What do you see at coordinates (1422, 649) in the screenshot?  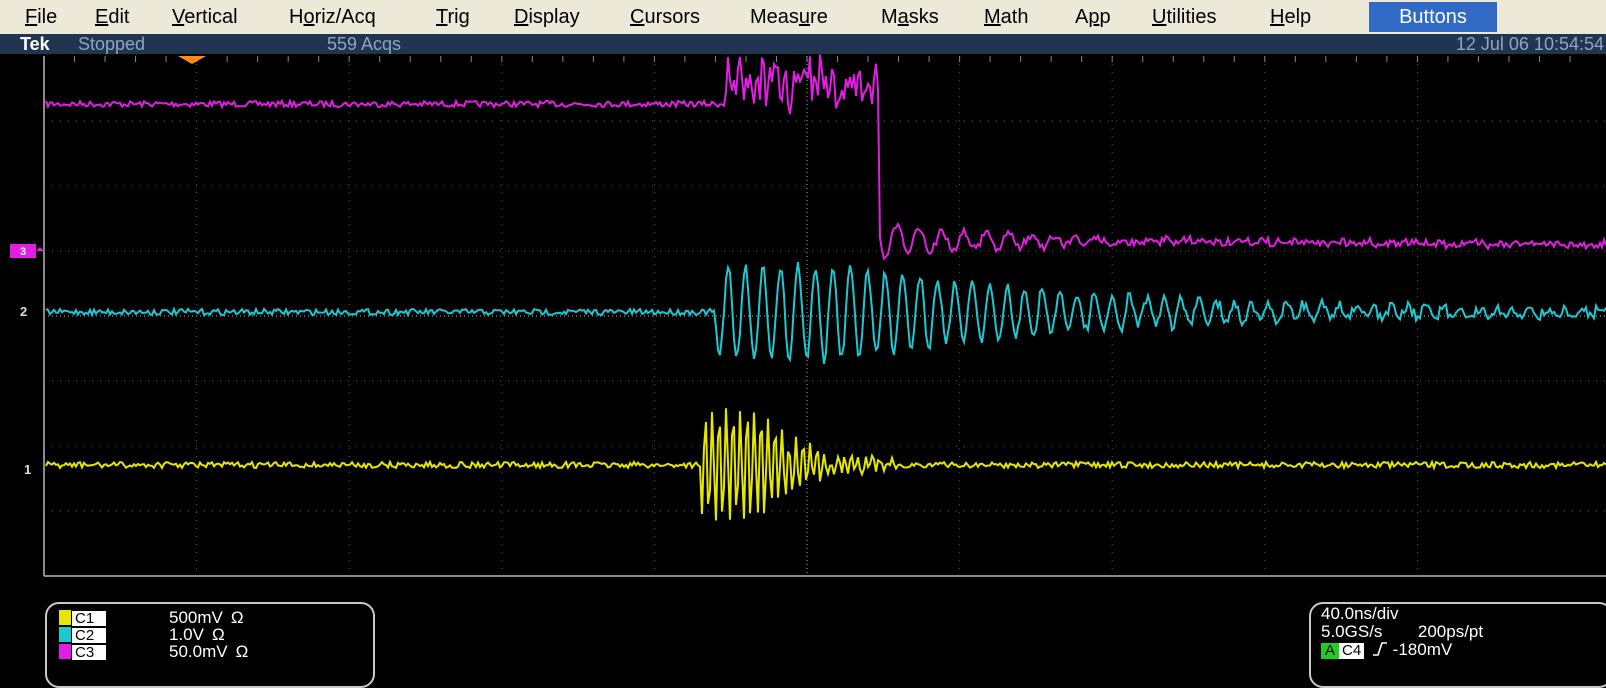 I see `trigger-level: -180mV` at bounding box center [1422, 649].